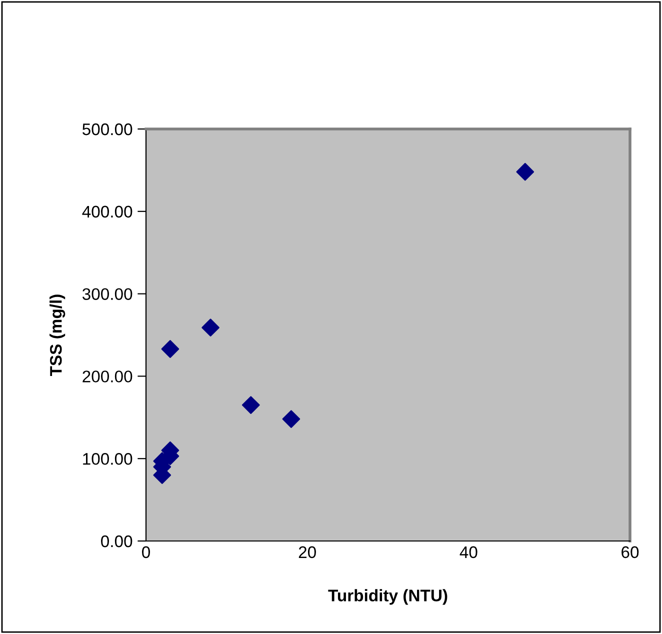 This screenshot has width=662, height=634. Describe the element at coordinates (107, 459) in the screenshot. I see `y-tick-label: 100.00` at that location.